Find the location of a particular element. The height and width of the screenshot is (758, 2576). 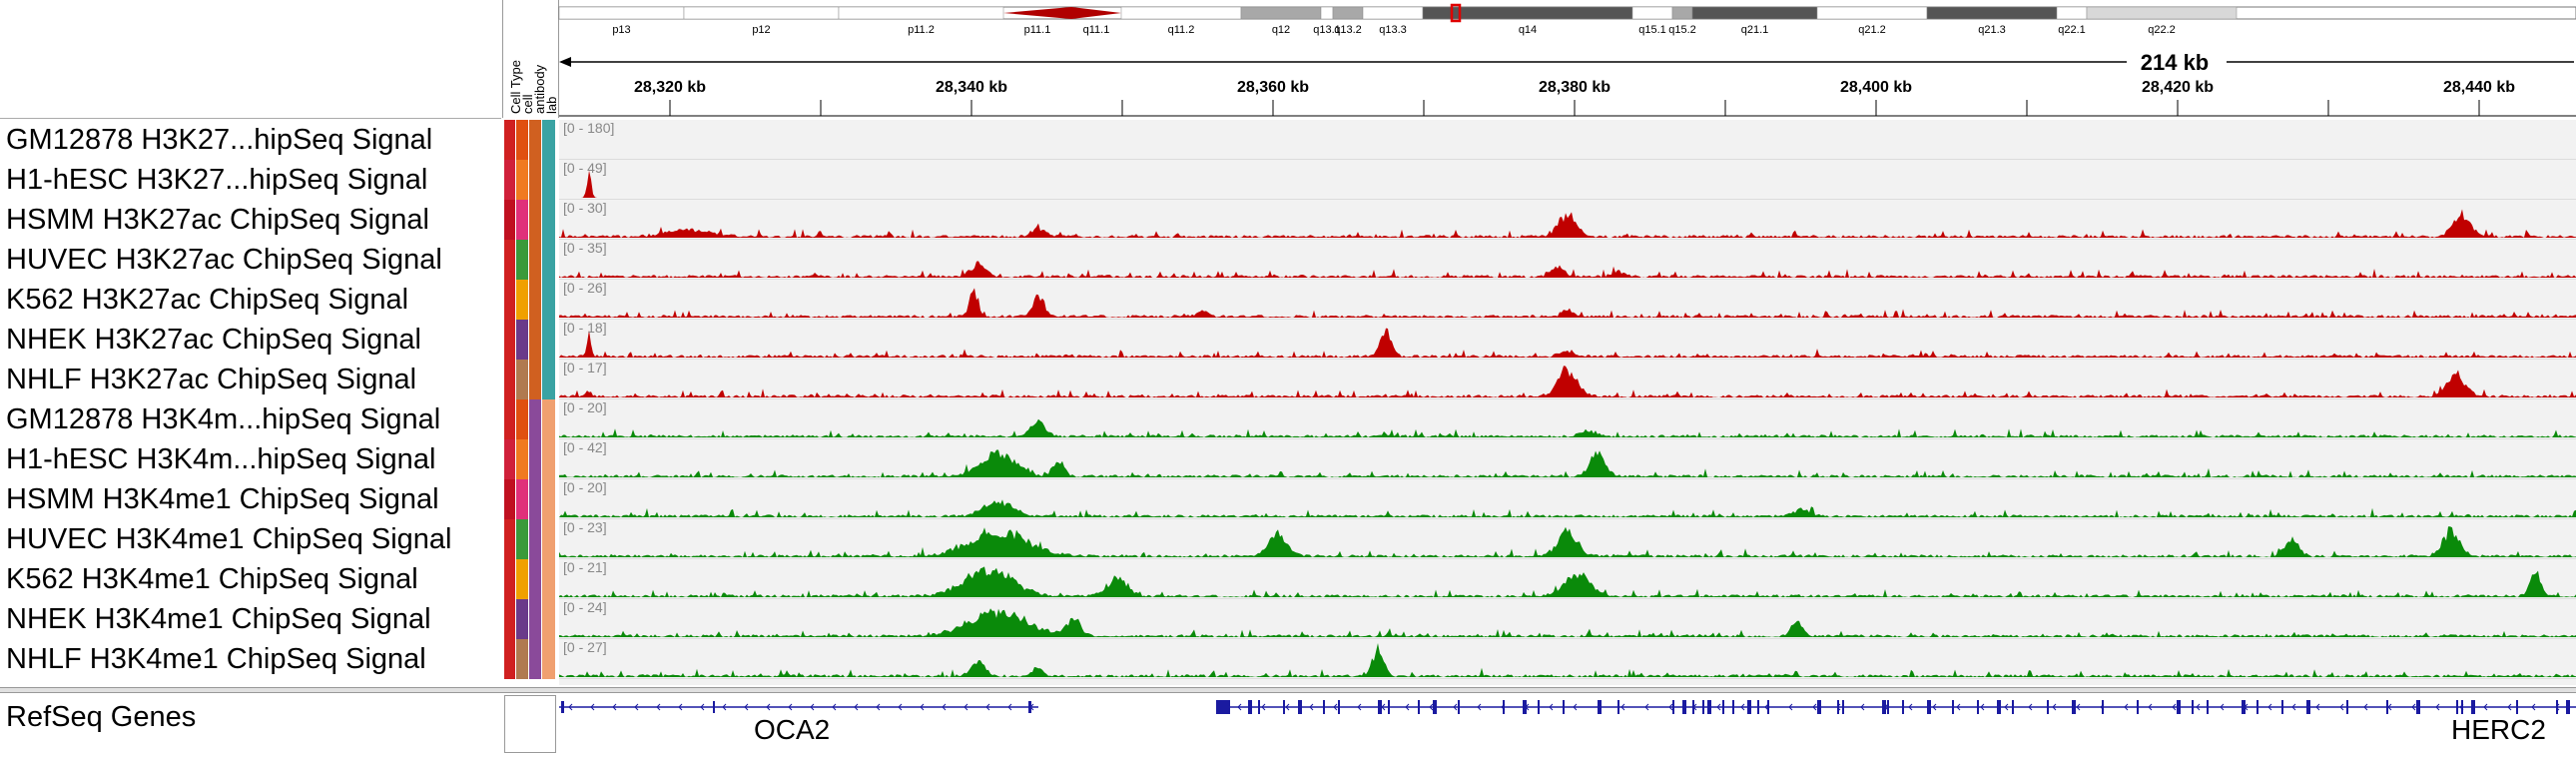

track-name-4: K562 H3K27ac ChipSeq Signal is located at coordinates (208, 300).